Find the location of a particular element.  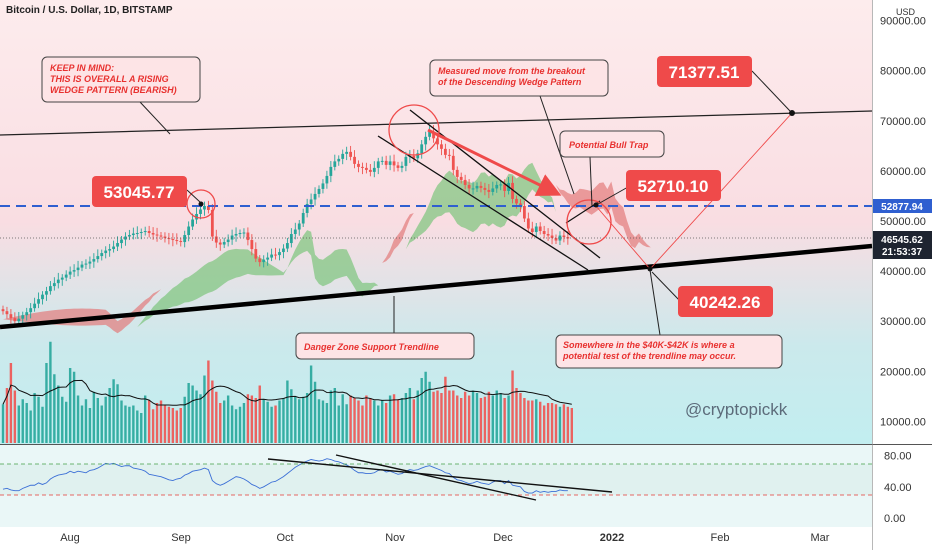

label-71377-pointer is located at coordinates (771, 91).